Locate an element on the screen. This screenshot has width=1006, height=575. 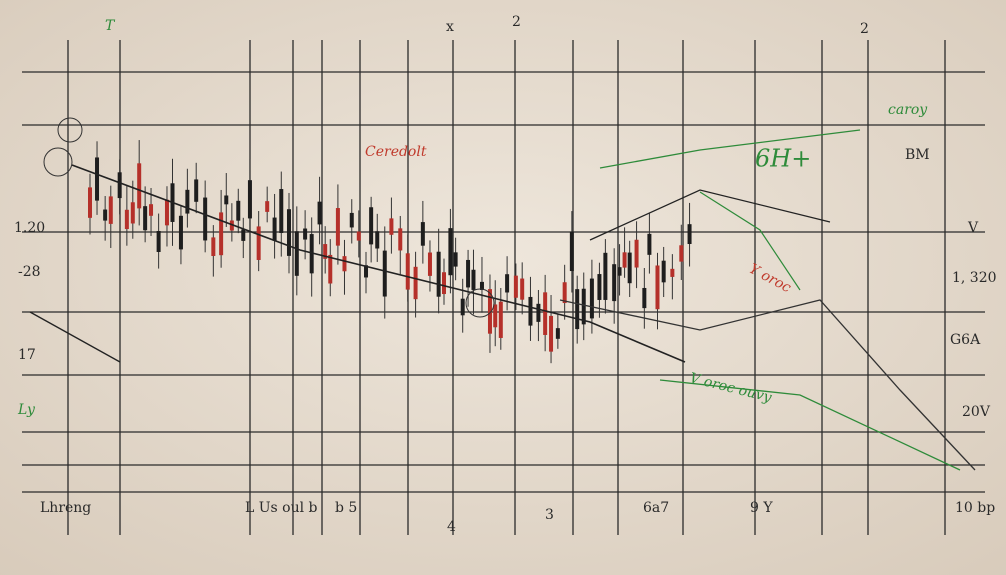
left-label: Ly is located at coordinates (26, 410).